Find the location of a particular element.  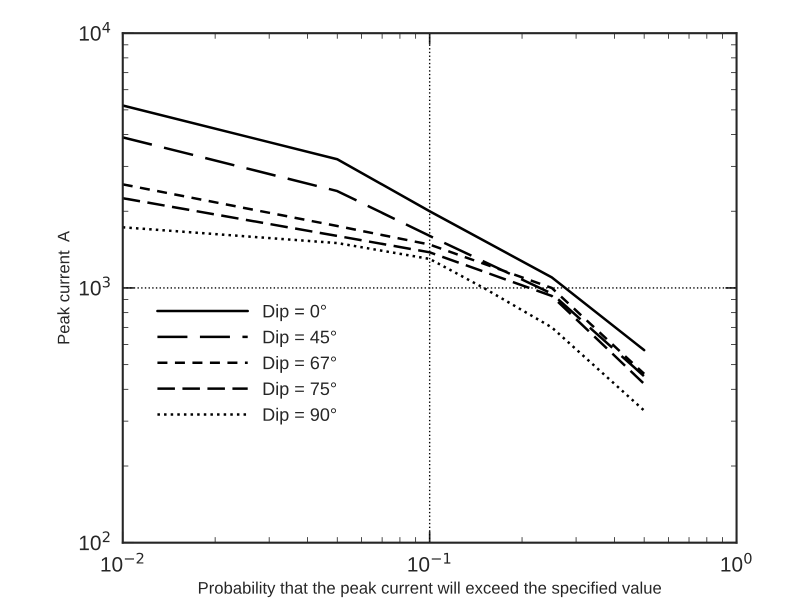

x-tick-label: 10$^{0}$ is located at coordinates (736, 562).